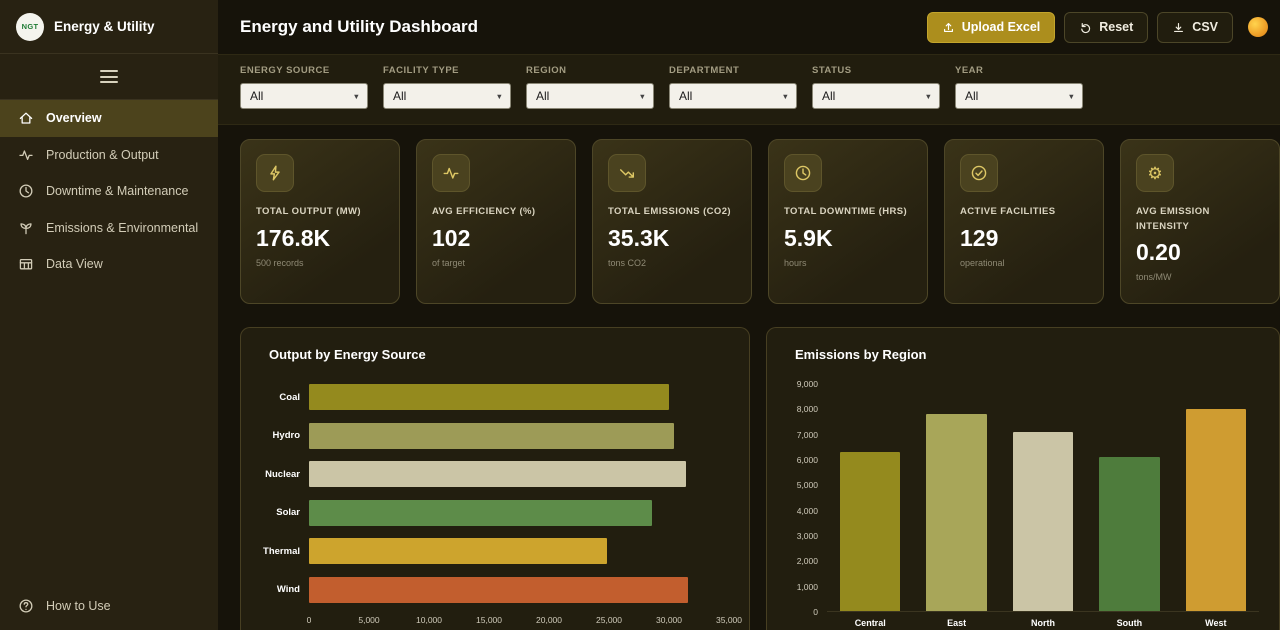 The height and width of the screenshot is (630, 1280). What do you see at coordinates (30, 26) in the screenshot?
I see `logo-text: NGT` at bounding box center [30, 26].